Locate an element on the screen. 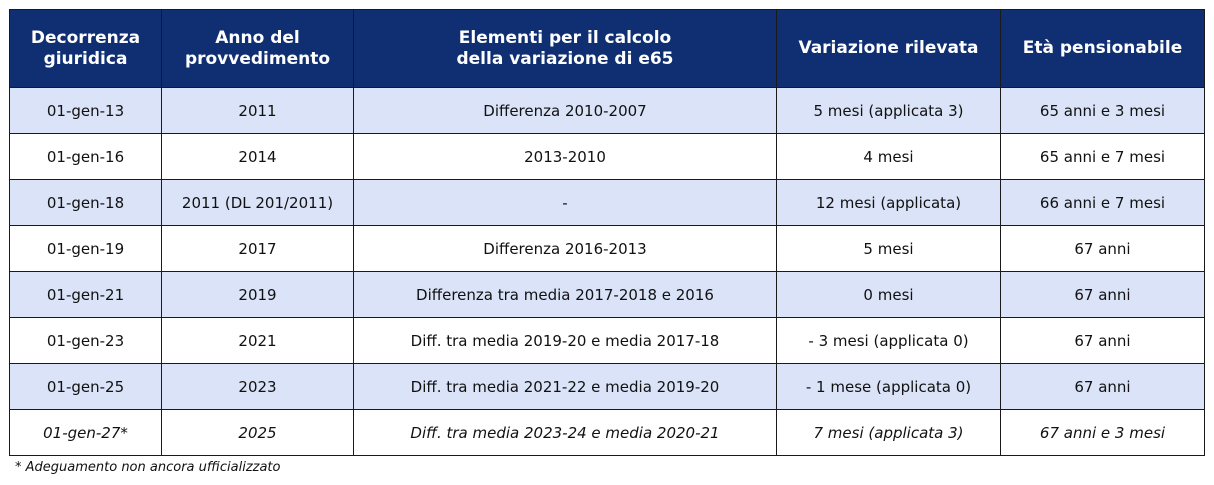 This screenshot has width=1214, height=485. cell-variazione: 0 mesi is located at coordinates (888, 294).